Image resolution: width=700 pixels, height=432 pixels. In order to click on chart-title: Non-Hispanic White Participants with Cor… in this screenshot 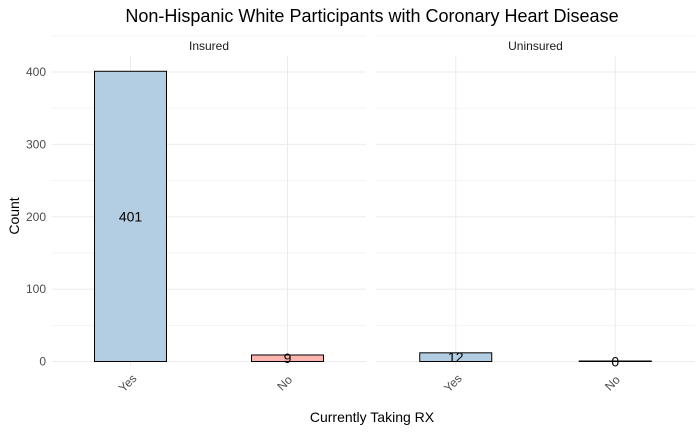, I will do `click(371, 16)`.